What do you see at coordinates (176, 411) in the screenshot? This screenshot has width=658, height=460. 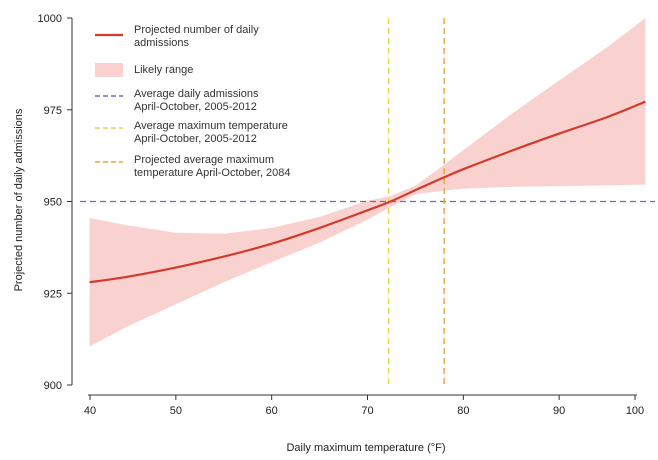 I see `x-tick-label: 50` at bounding box center [176, 411].